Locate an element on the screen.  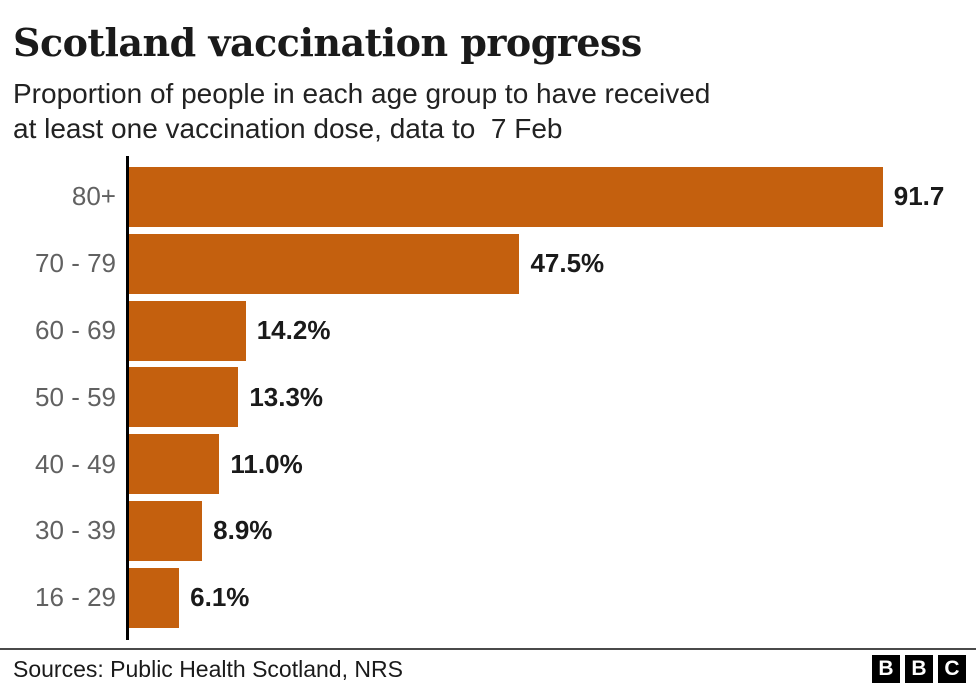
category-label: 16 - 29 is located at coordinates (75, 597).